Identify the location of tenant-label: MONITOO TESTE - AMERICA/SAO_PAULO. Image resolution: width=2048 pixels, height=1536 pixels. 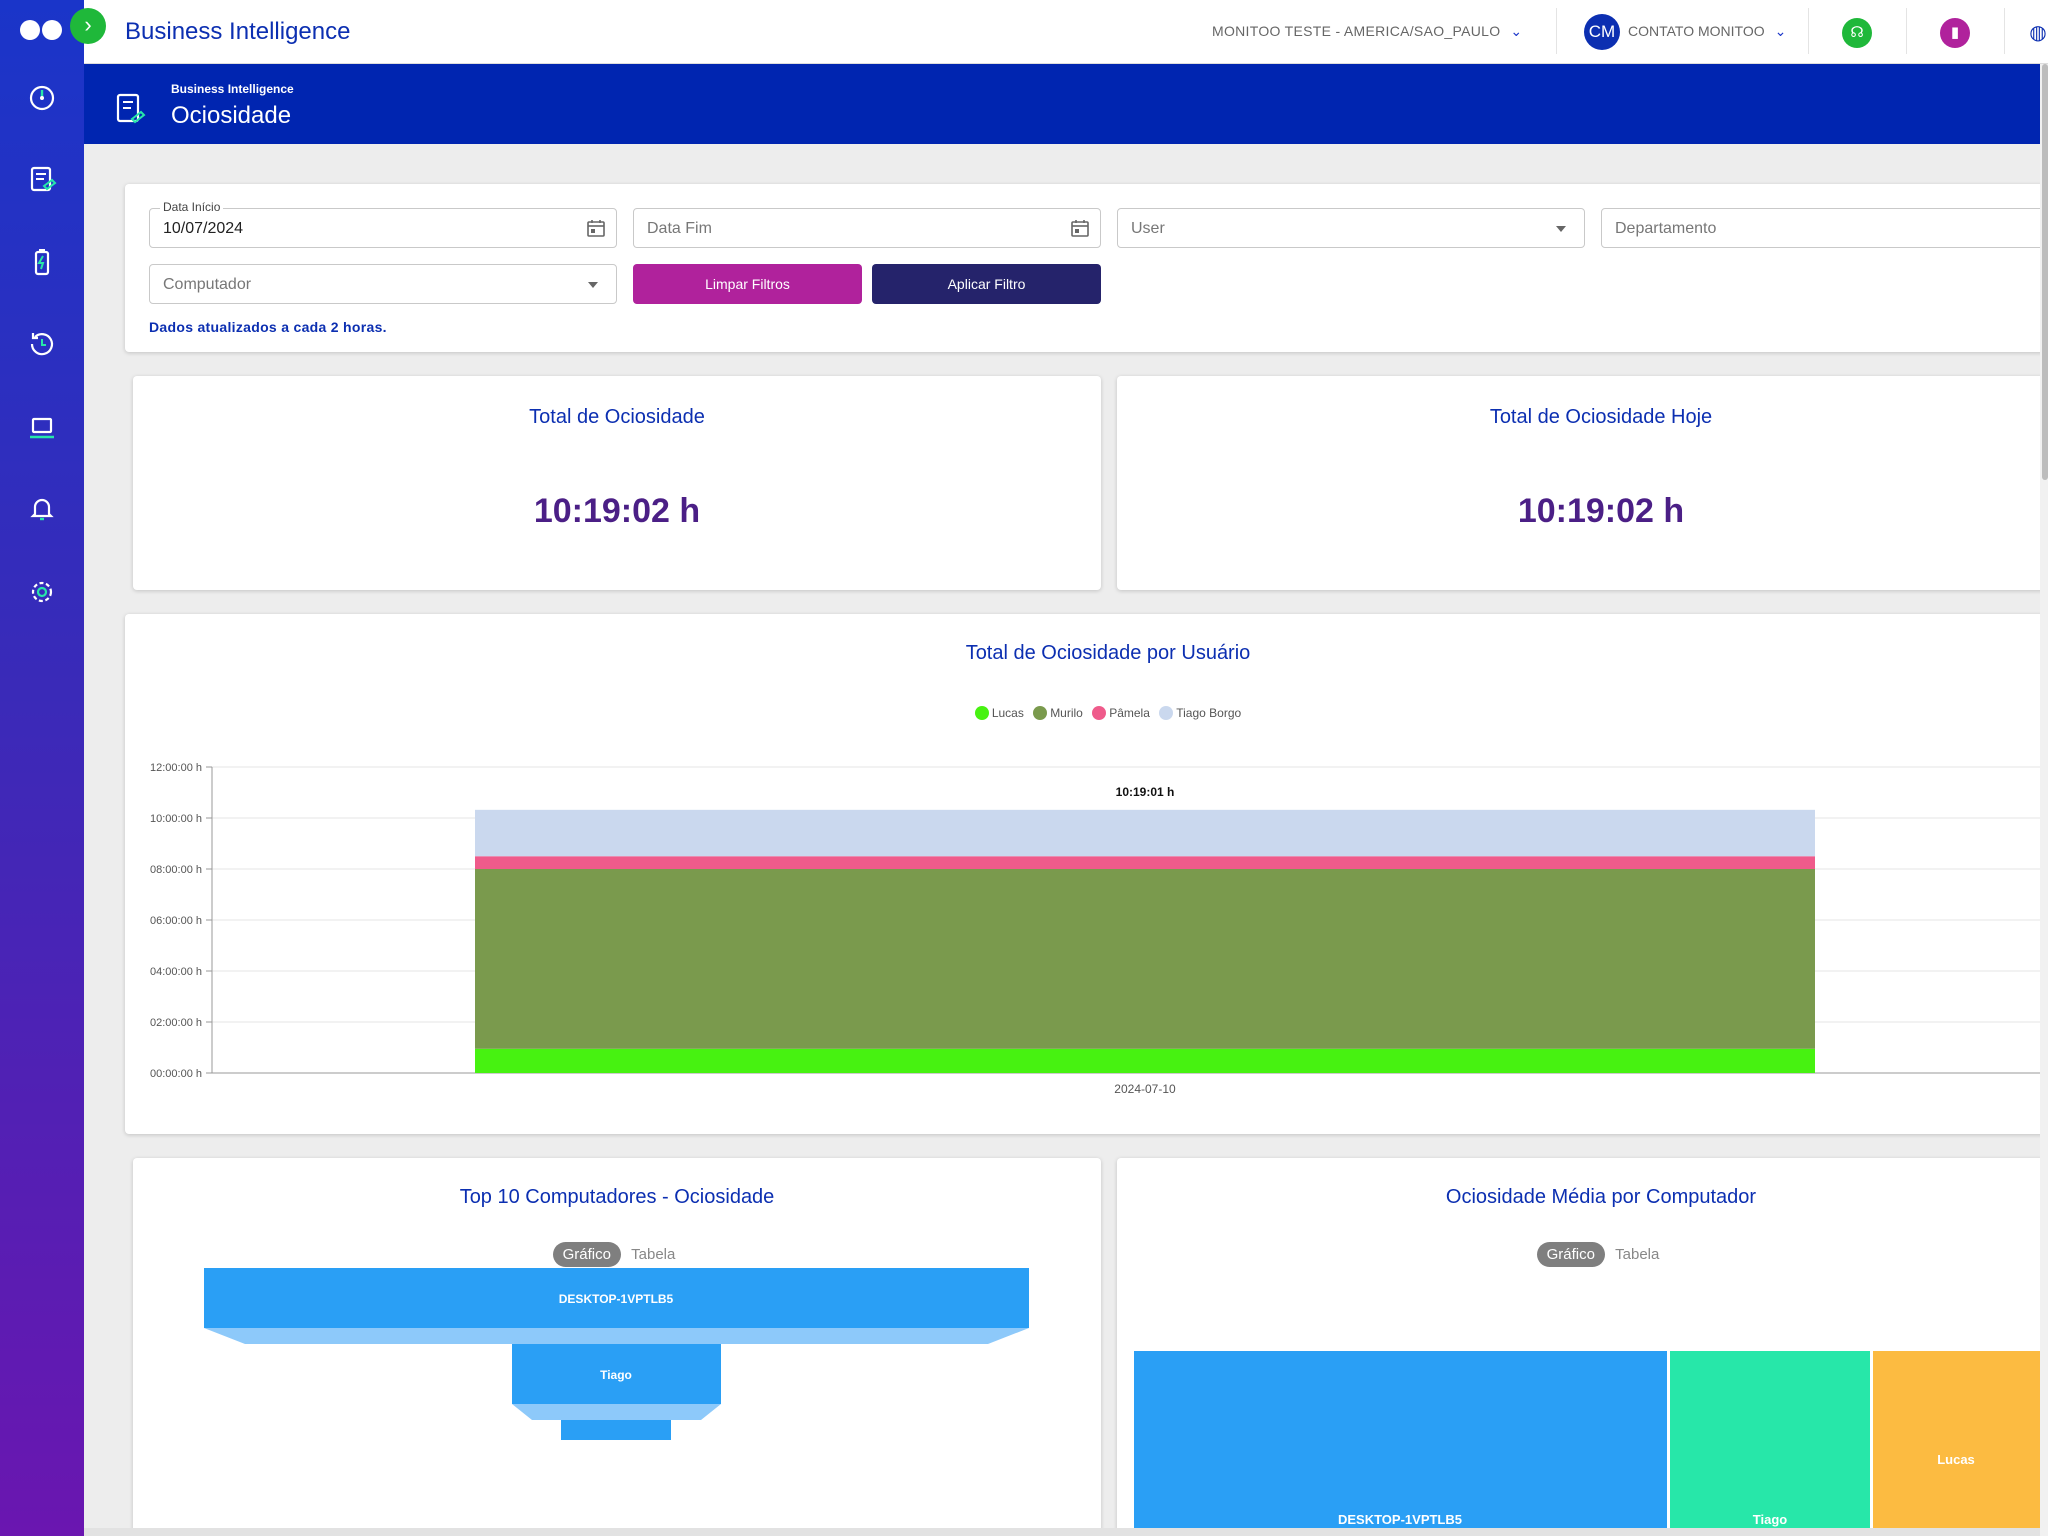
(1356, 31).